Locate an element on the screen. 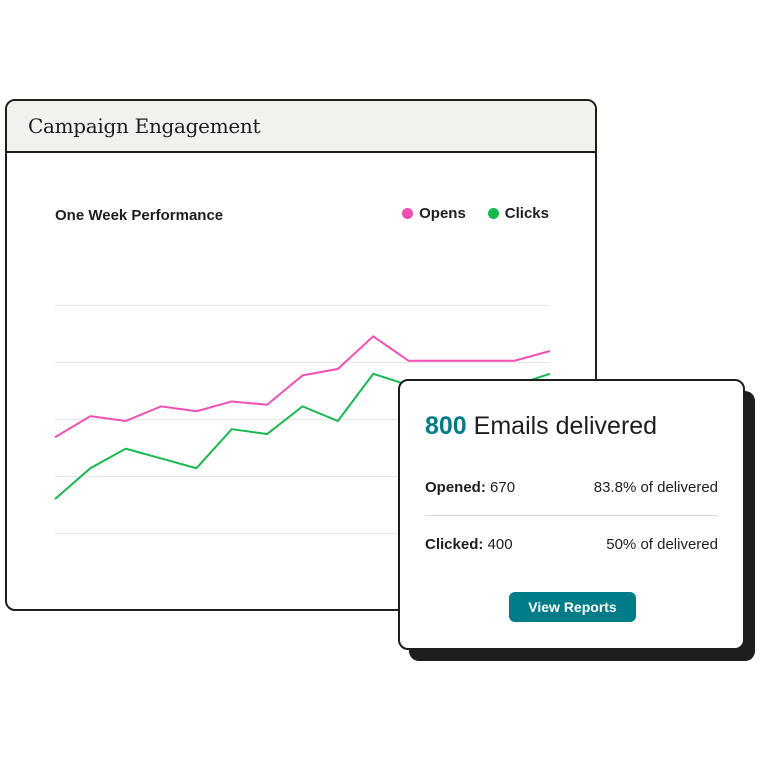 The width and height of the screenshot is (760, 760). stats-divider is located at coordinates (571, 515).